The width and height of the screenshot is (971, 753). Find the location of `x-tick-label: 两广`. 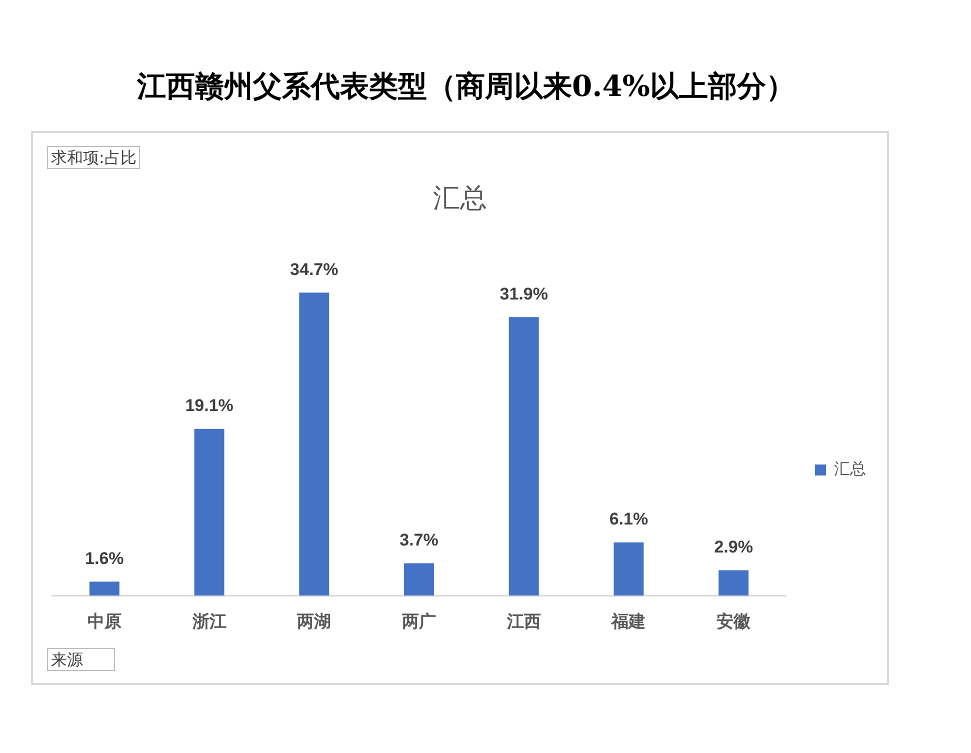

x-tick-label: 两广 is located at coordinates (418, 622).